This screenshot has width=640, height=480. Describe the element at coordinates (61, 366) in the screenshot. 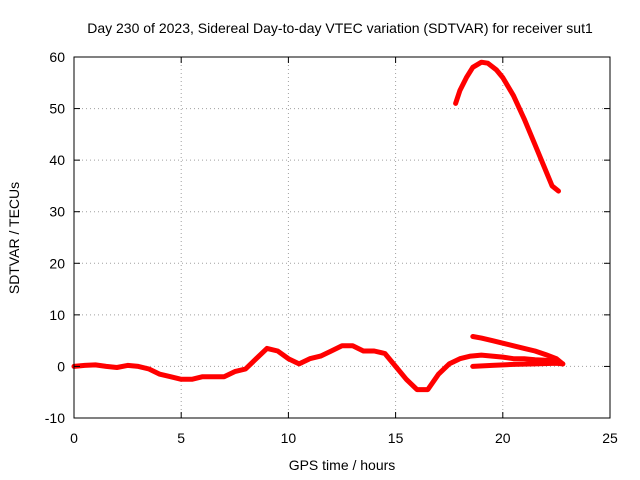

I see `y-tick-label: 0` at that location.